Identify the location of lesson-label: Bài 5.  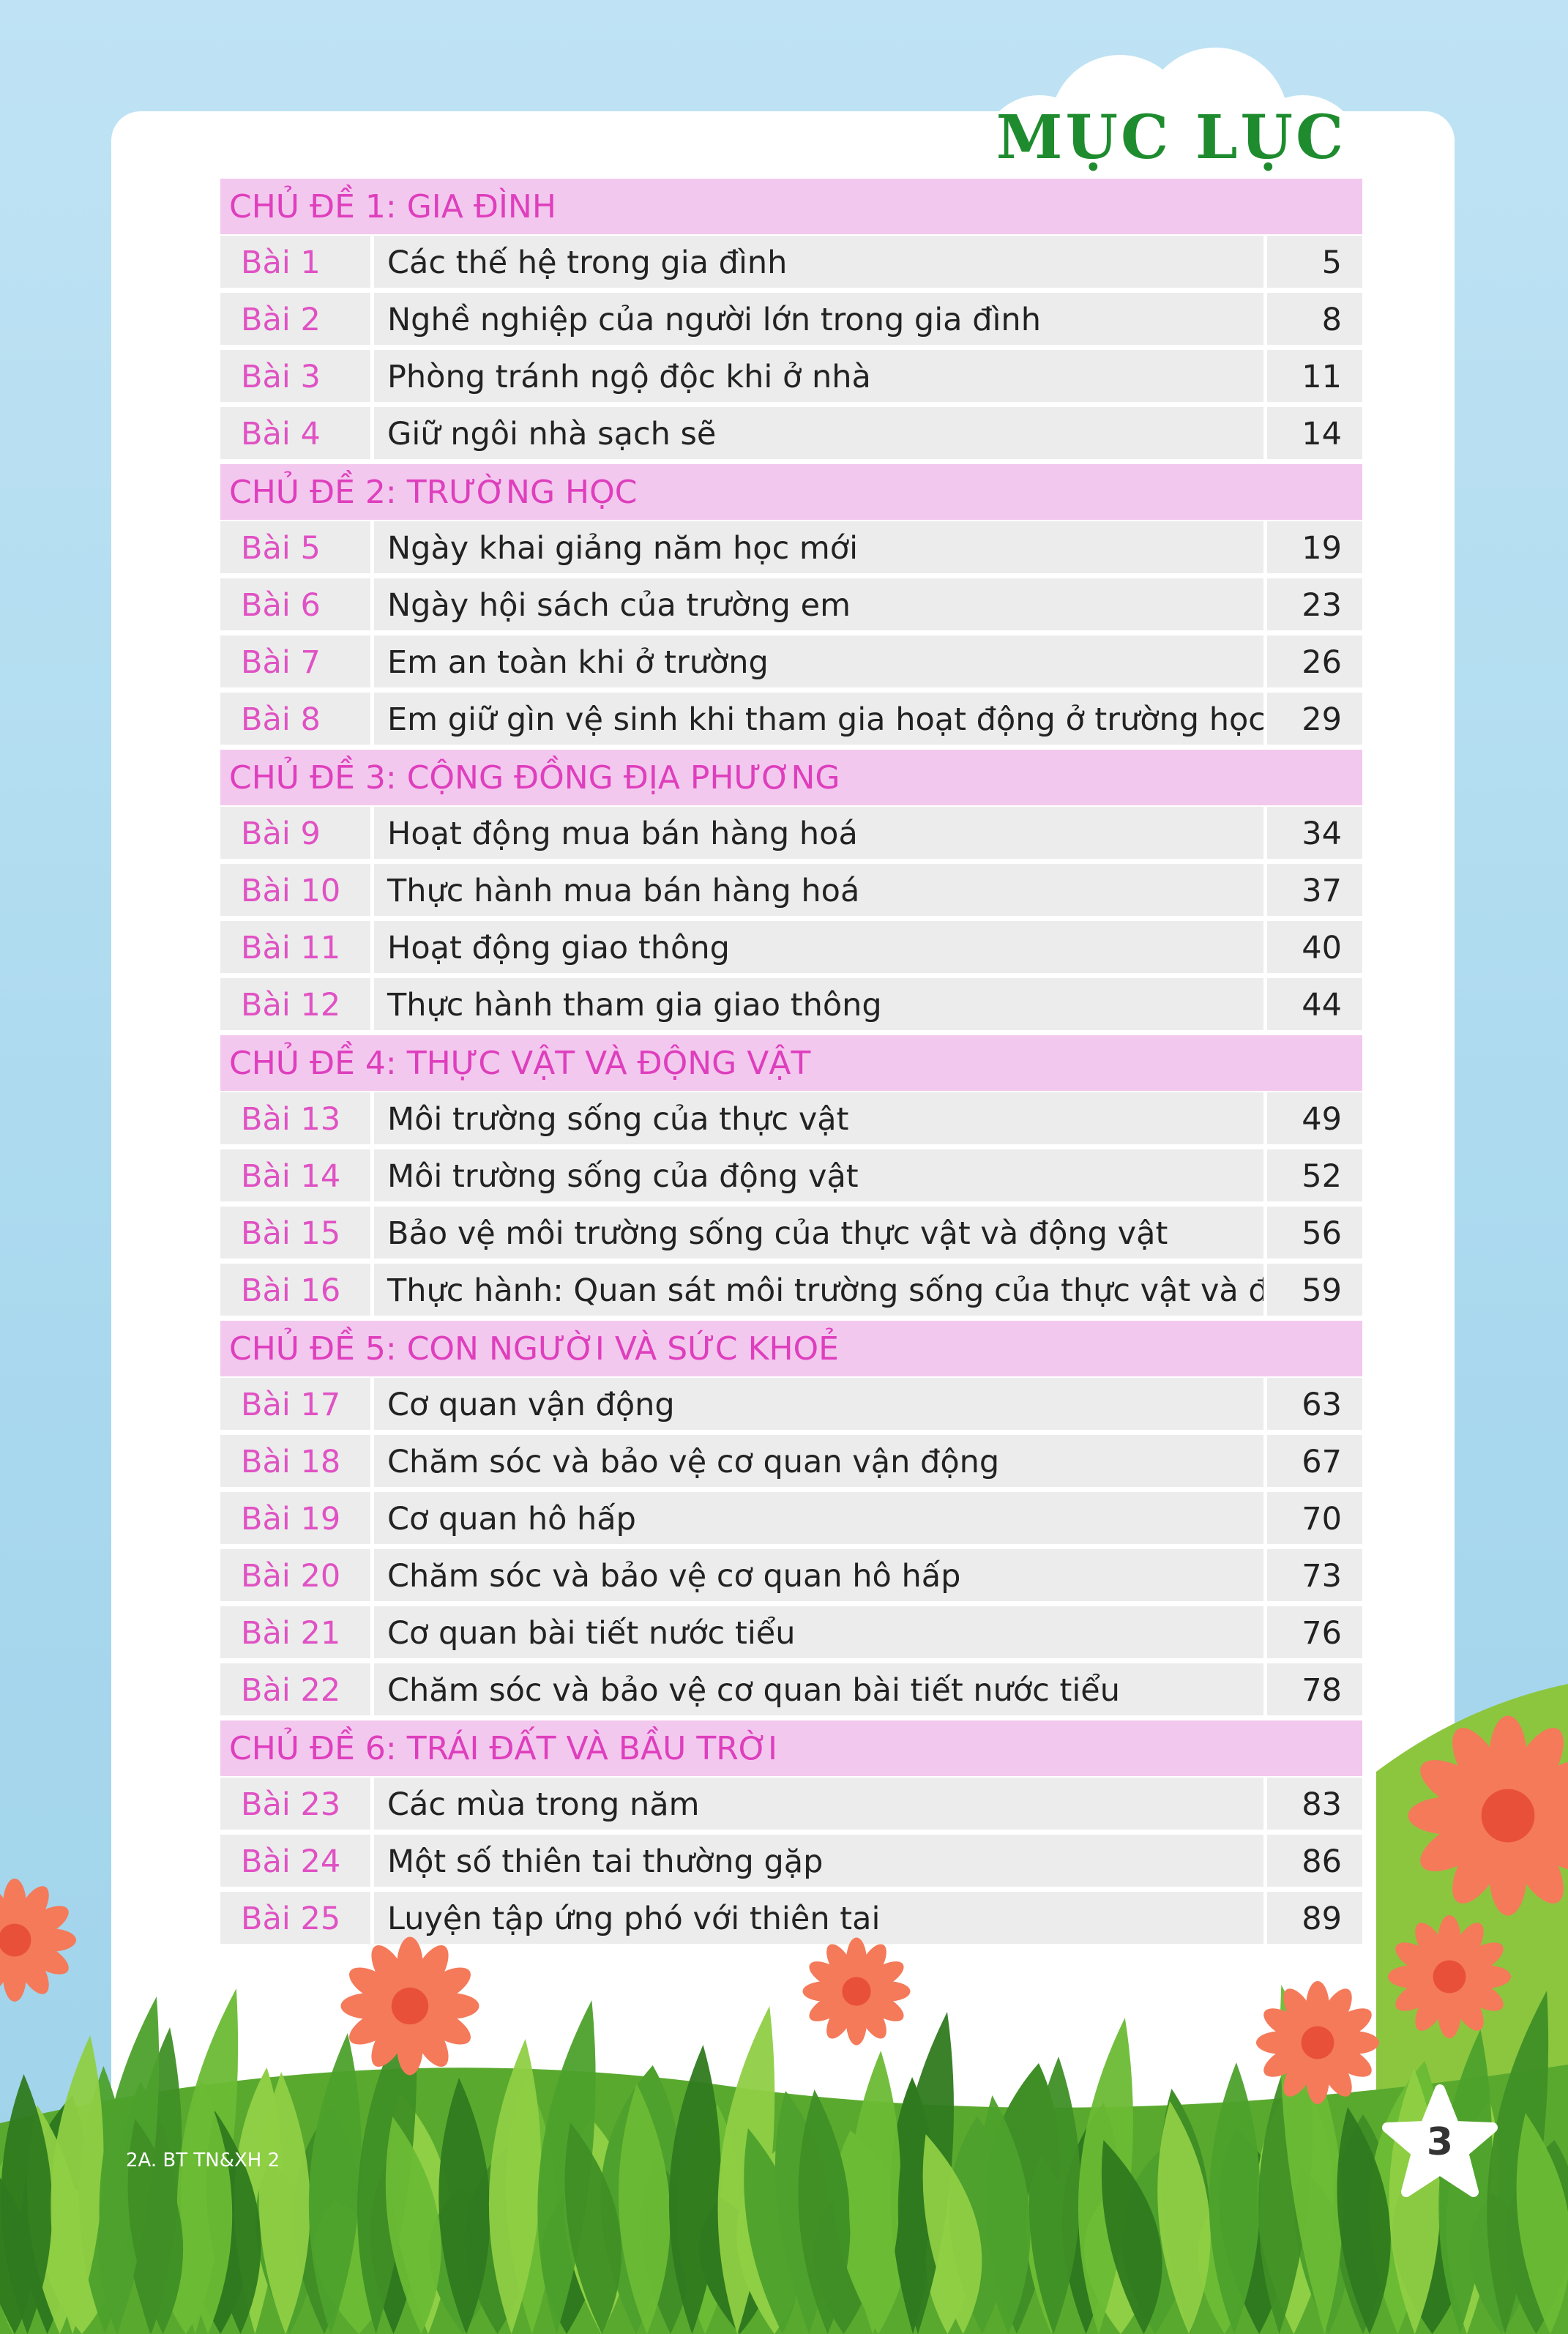
(295, 548).